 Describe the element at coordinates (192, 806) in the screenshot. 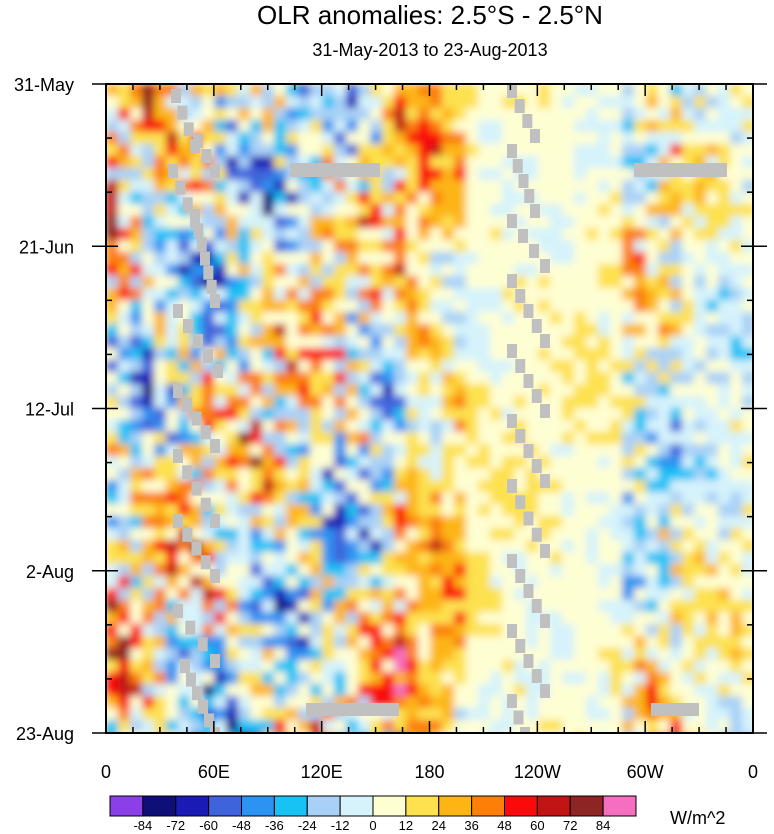

I see `colorbar-swatch` at that location.